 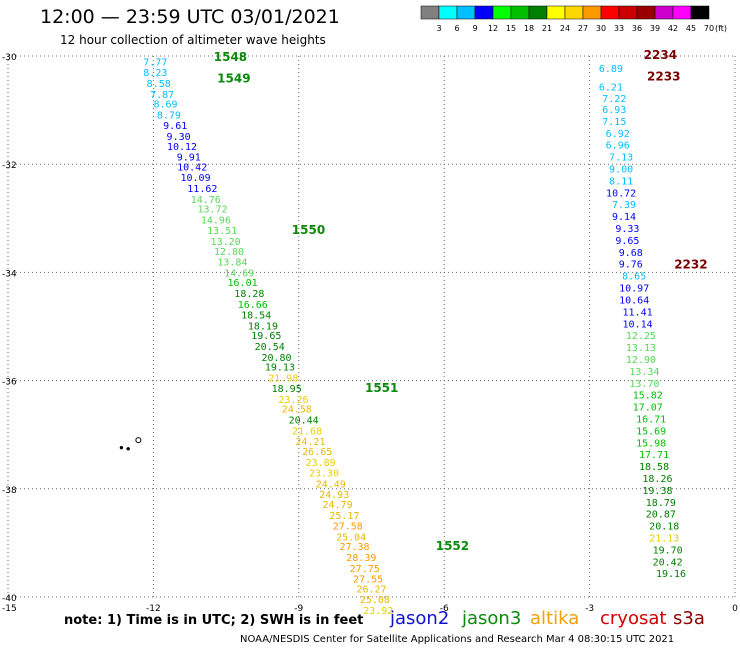 I want to click on wave-height-label-jason3: 13.72, so click(x=212, y=210).